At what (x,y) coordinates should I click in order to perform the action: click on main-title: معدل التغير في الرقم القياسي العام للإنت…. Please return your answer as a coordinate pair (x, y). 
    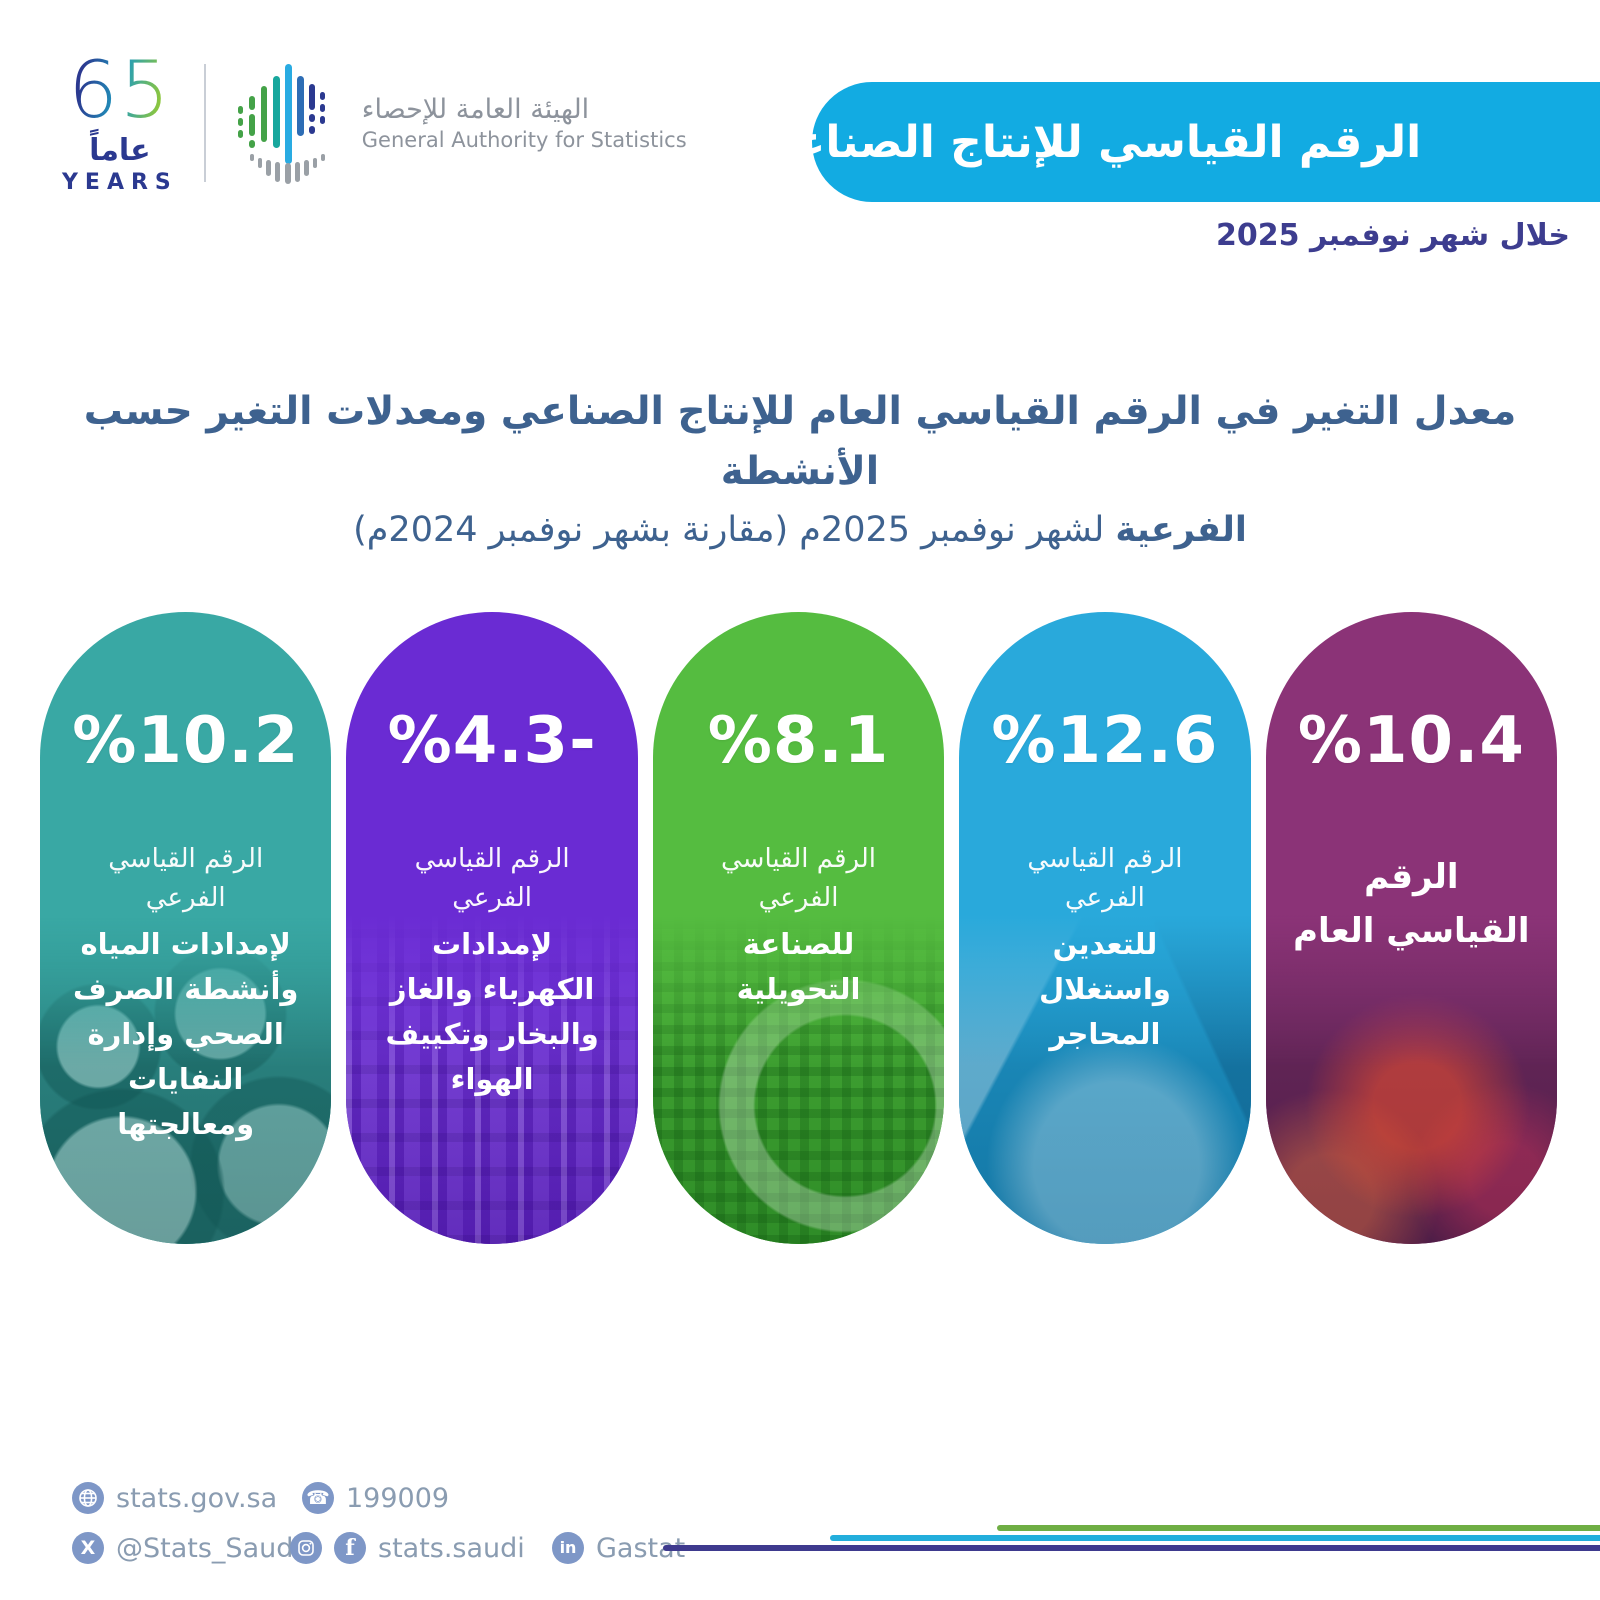
    Looking at the image, I should click on (800, 469).